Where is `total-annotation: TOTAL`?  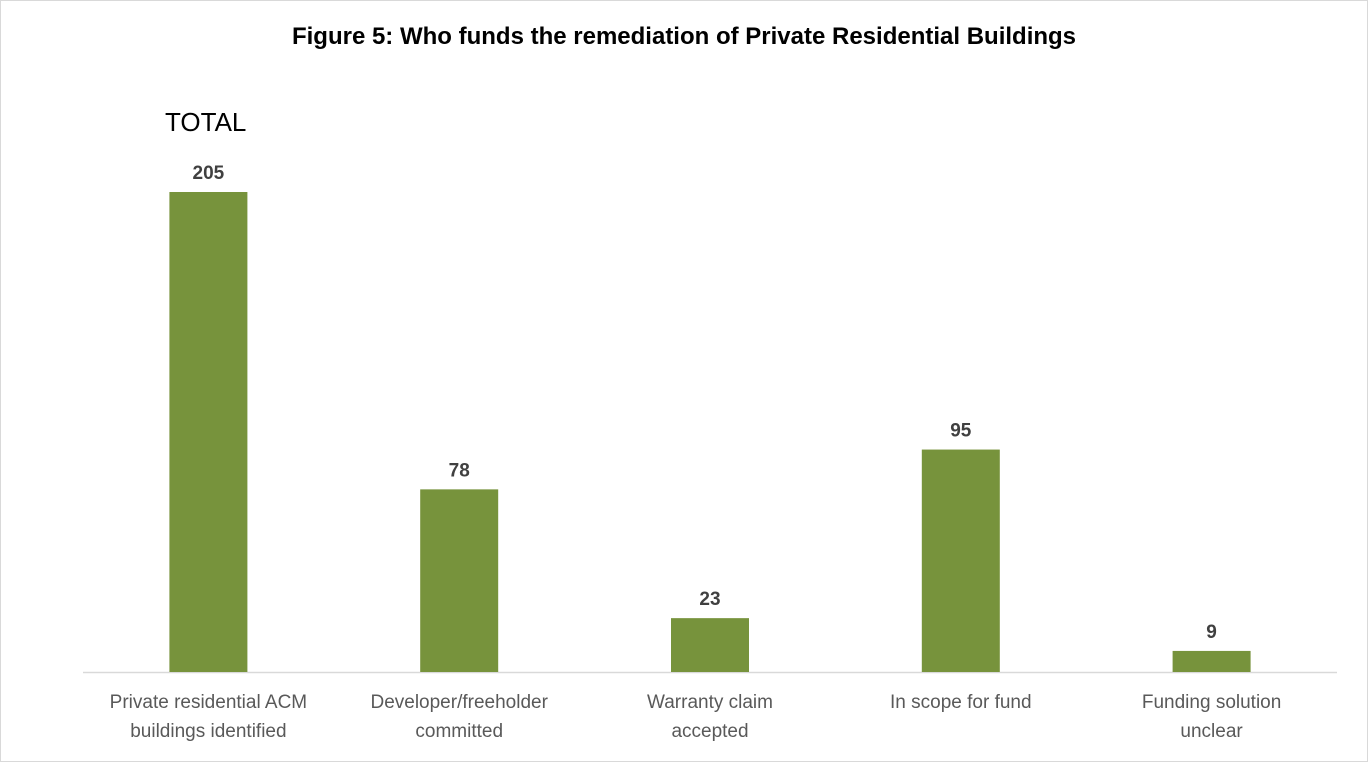 total-annotation: TOTAL is located at coordinates (206, 122).